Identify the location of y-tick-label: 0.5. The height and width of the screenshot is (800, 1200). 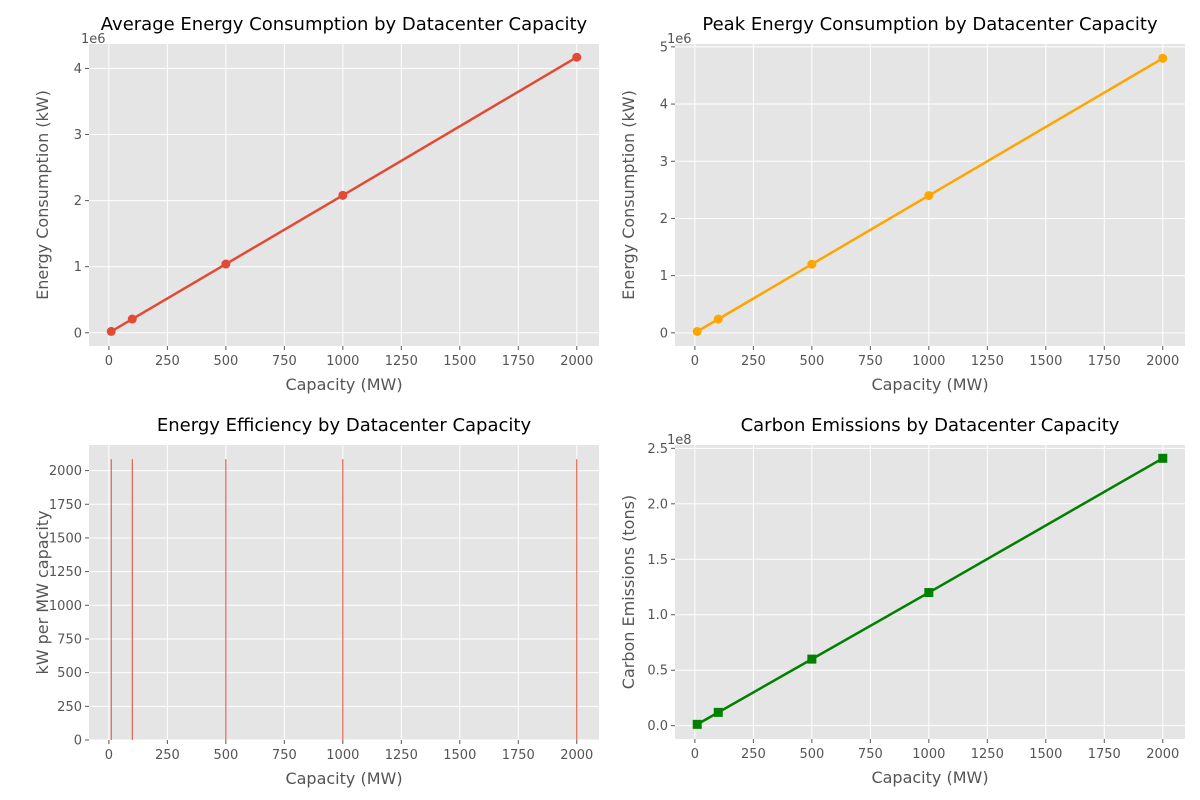
(657, 671).